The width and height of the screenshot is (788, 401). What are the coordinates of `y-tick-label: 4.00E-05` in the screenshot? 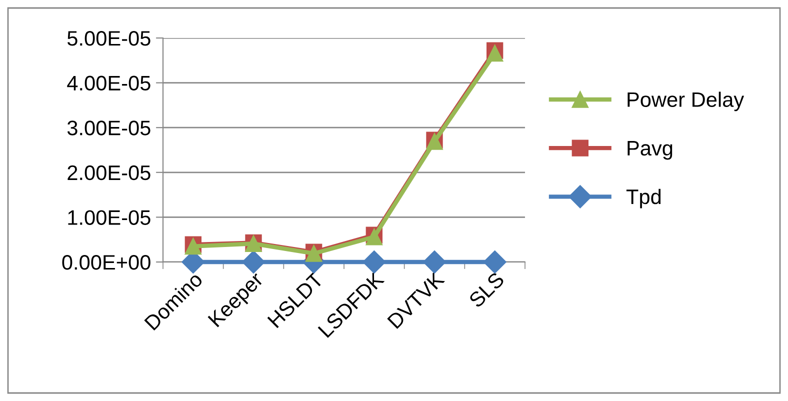 It's located at (108, 83).